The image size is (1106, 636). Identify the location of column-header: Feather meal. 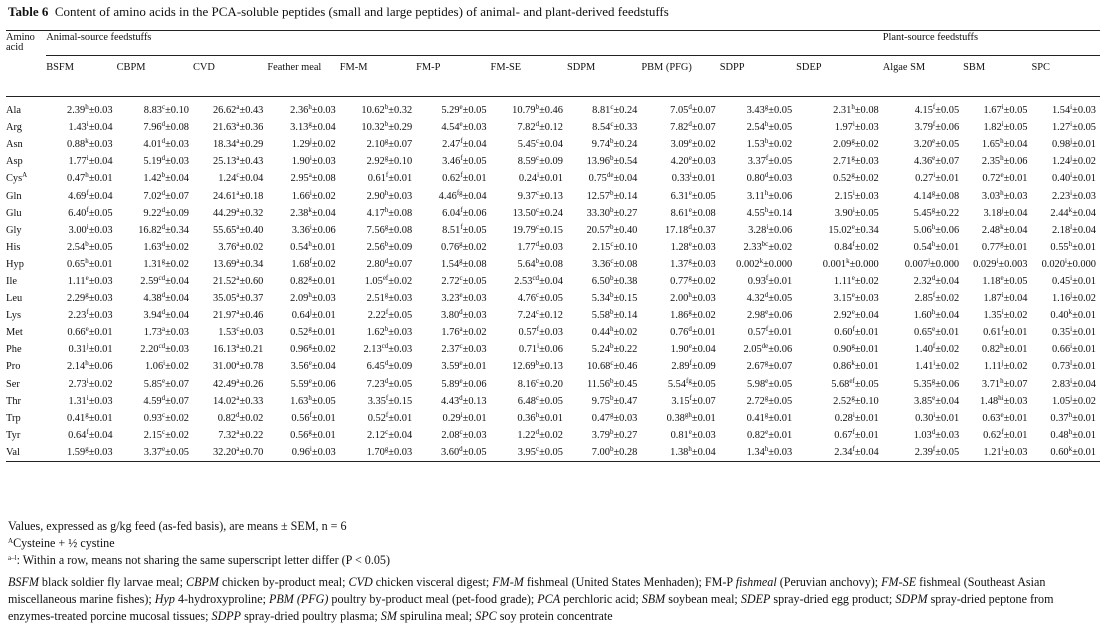
(303, 76).